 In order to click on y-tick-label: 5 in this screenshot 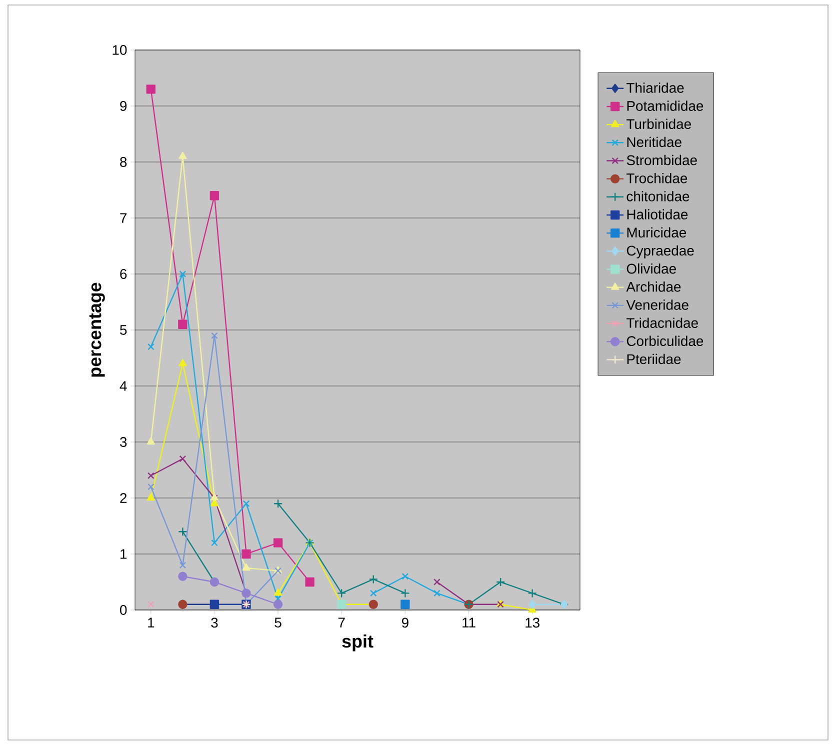, I will do `click(123, 330)`.